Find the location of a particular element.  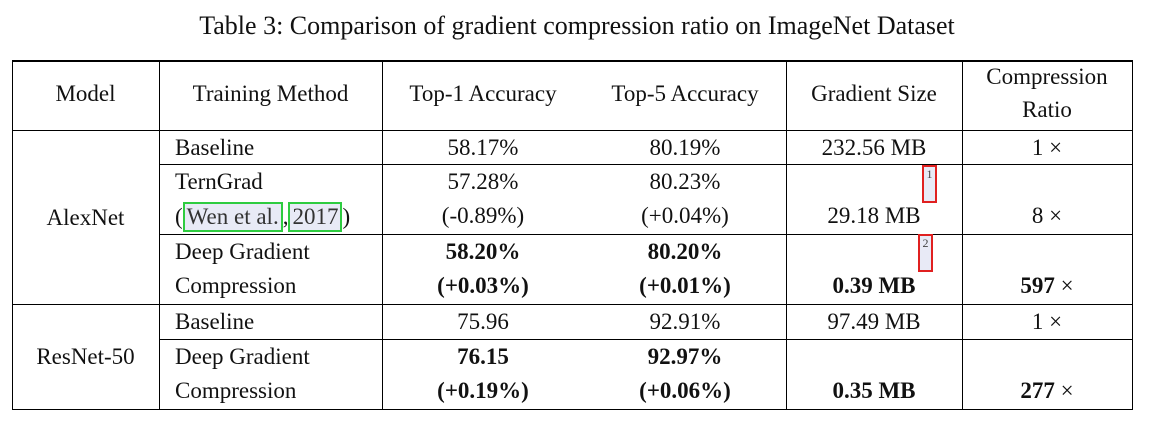

top1-value: 58.20% is located at coordinates (483, 251).